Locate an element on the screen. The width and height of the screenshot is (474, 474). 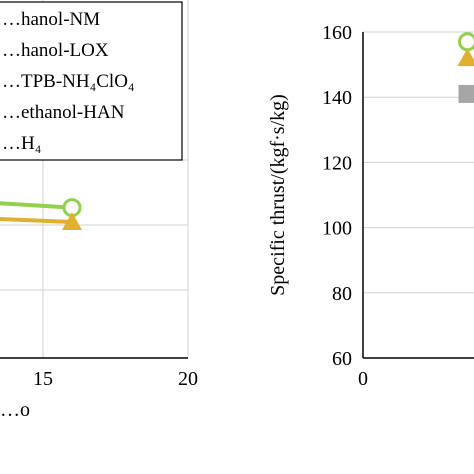
legend-entry-4: …ethanol-HAN is located at coordinates (63, 112).